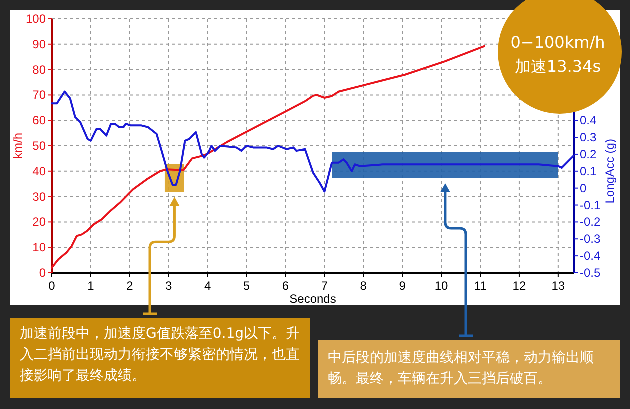  What do you see at coordinates (39, 95) in the screenshot?
I see `y-tick-label: 70` at bounding box center [39, 95].